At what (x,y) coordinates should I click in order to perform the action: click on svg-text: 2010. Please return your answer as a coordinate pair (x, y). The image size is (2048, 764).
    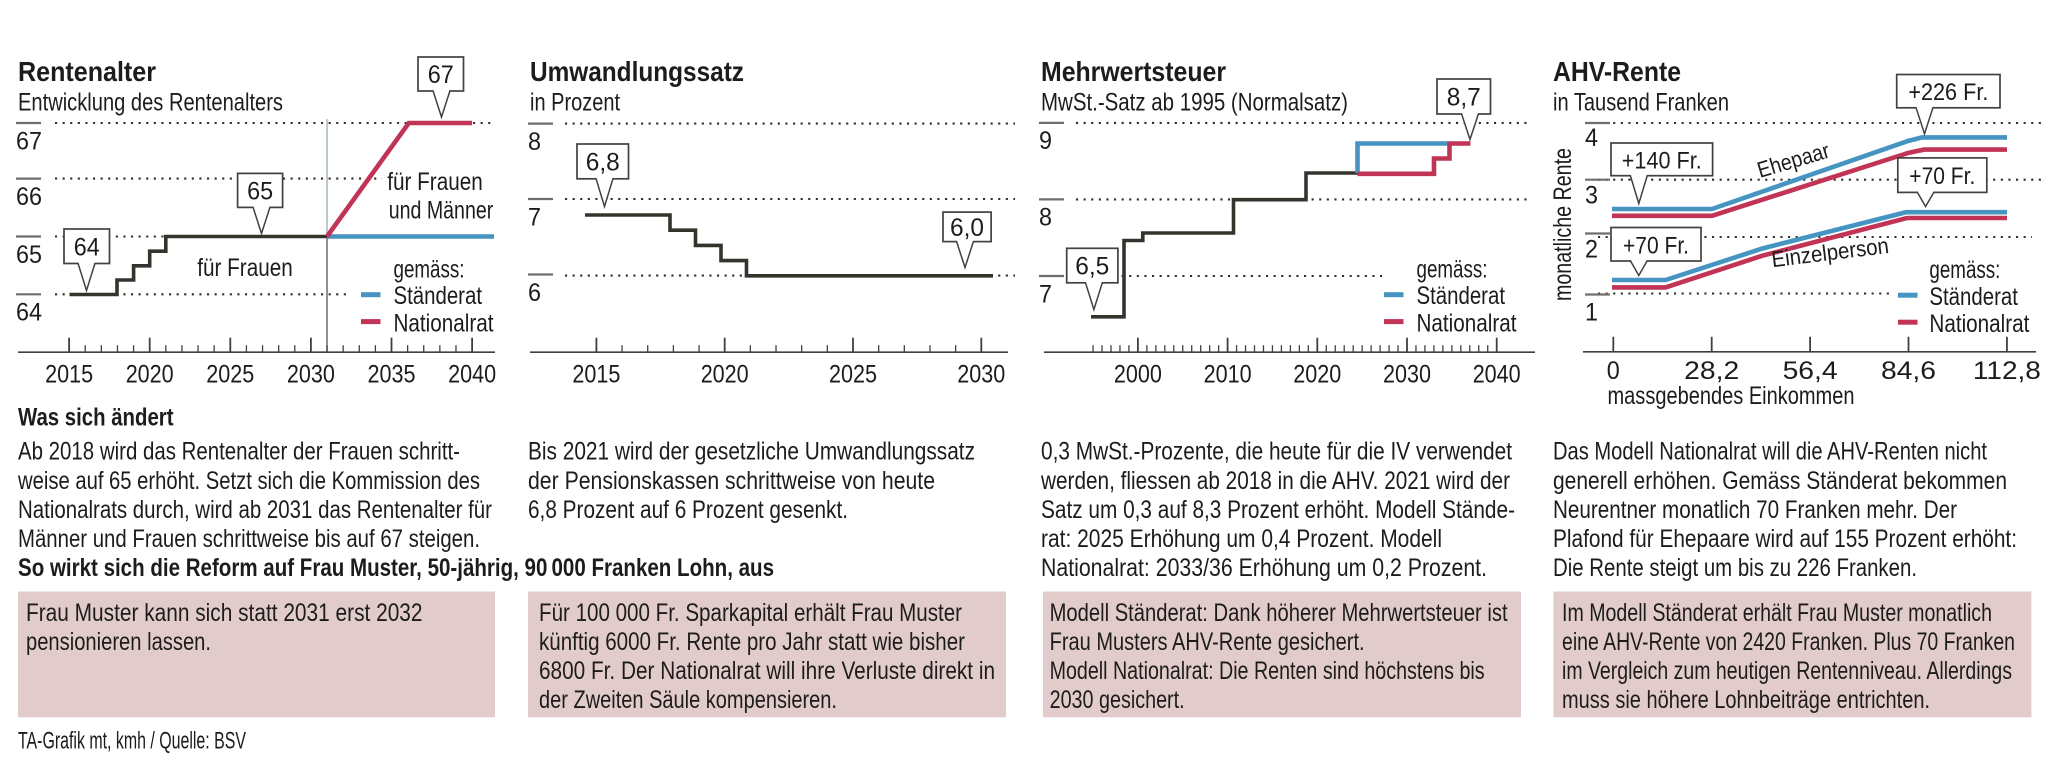
    Looking at the image, I should click on (1228, 374).